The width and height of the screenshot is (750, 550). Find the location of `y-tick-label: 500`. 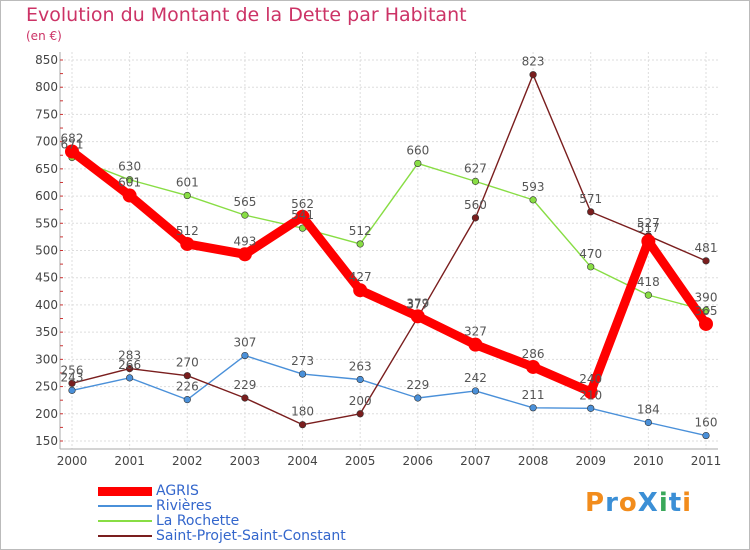

y-tick-label: 500 is located at coordinates (46, 251).